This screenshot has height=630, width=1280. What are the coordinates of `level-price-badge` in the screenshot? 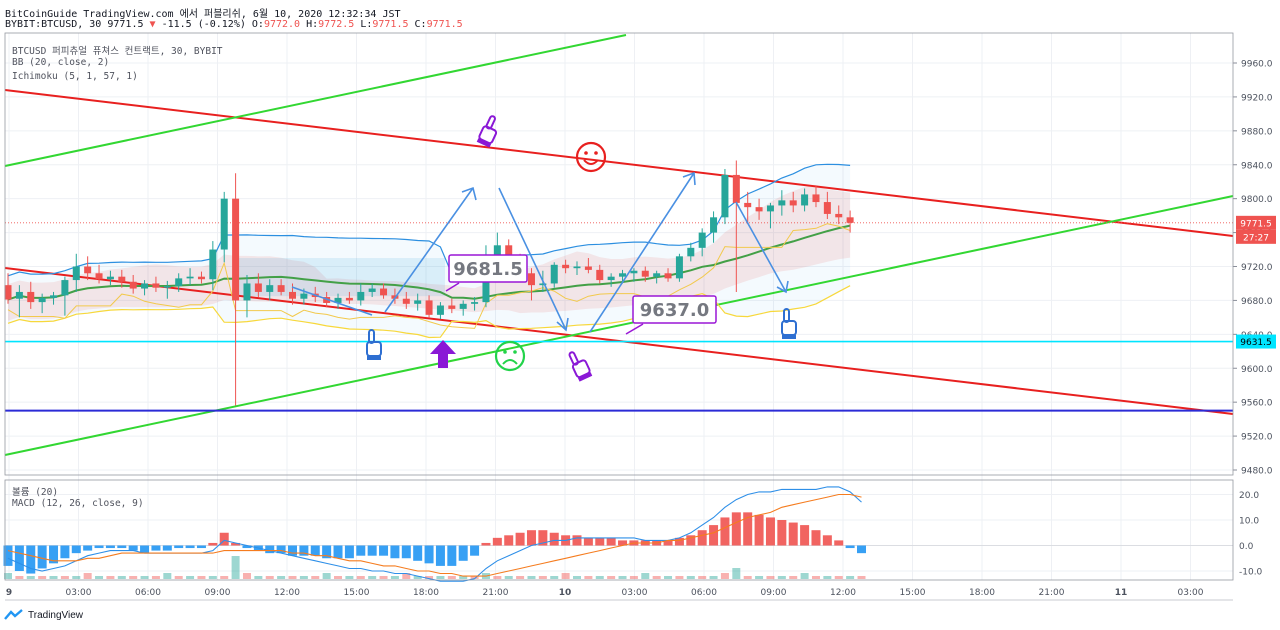 It's located at (1256, 341).